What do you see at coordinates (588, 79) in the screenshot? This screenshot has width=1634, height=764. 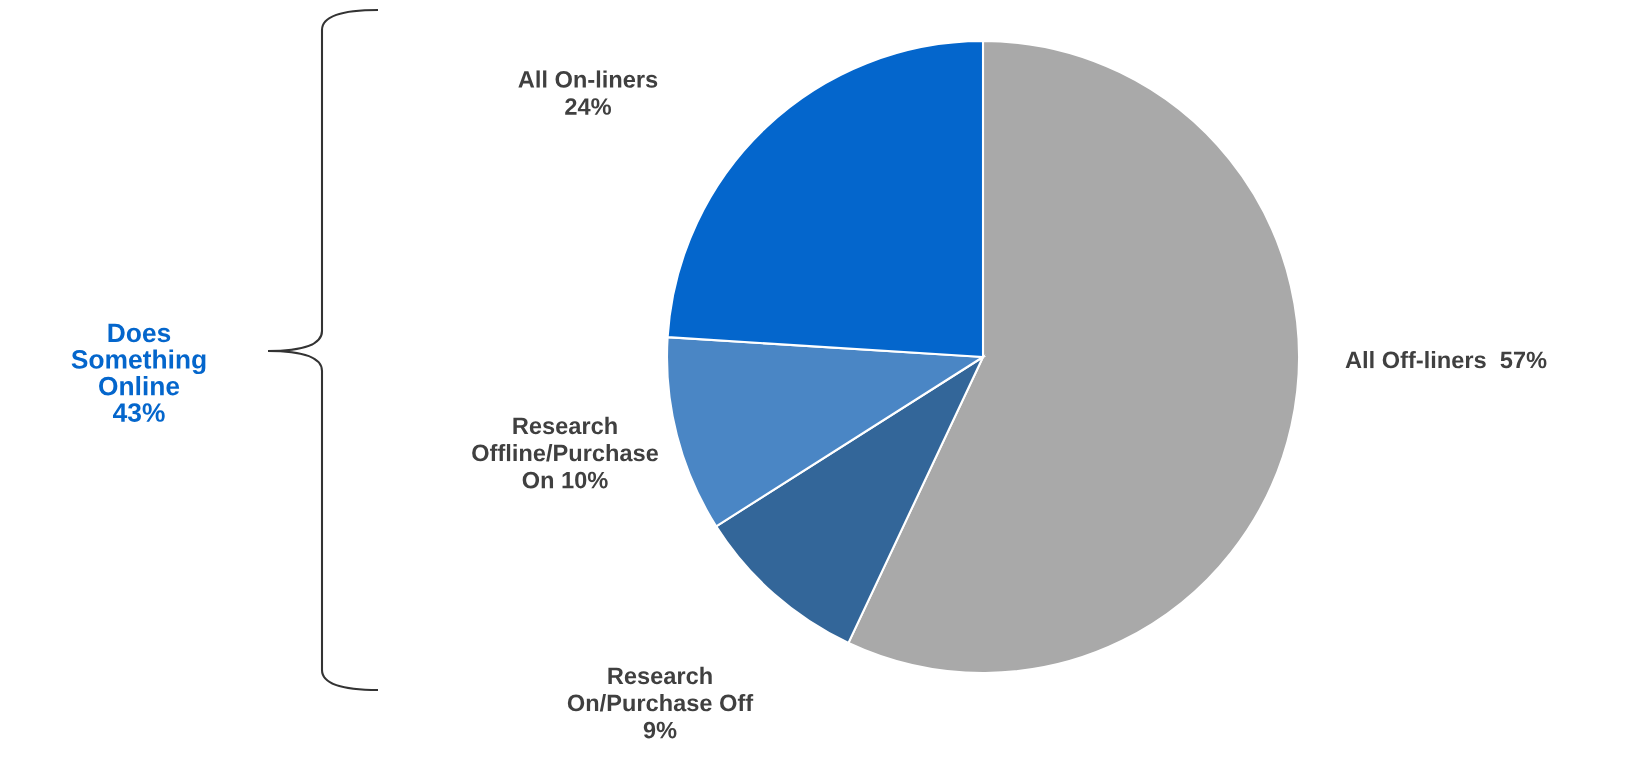 I see `slice-label: All On-liners` at bounding box center [588, 79].